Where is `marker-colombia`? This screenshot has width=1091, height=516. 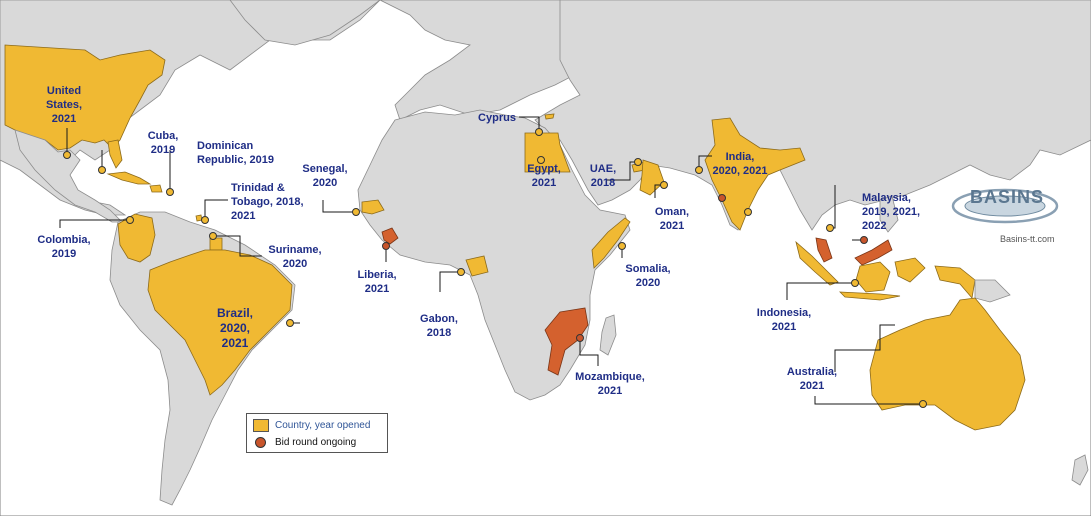
marker-colombia is located at coordinates (130, 220).